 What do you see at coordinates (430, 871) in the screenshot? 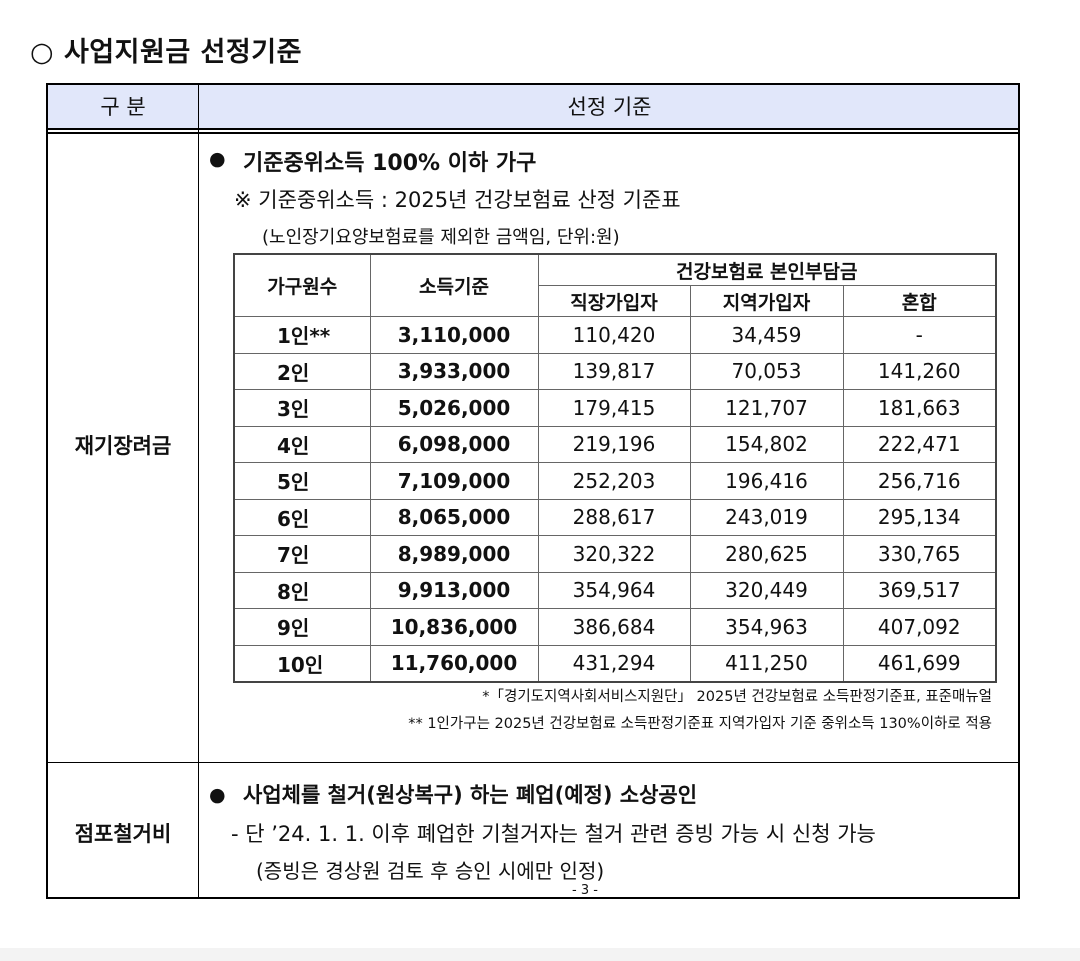
I see `section2-sub-note: (증빙은 경상원 검토 후 승인 시에만 인정)` at bounding box center [430, 871].